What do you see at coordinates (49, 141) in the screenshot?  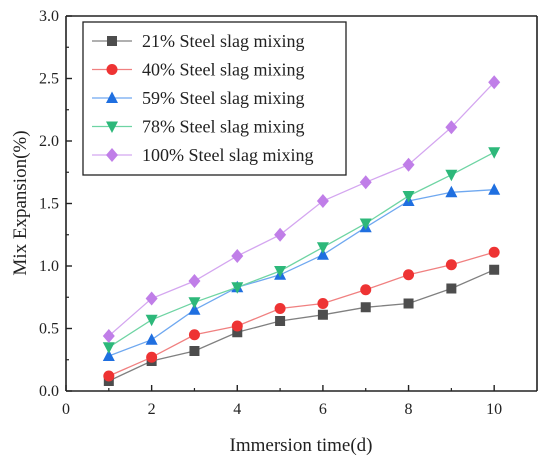 I see `y-tick-label: 2.0` at bounding box center [49, 141].